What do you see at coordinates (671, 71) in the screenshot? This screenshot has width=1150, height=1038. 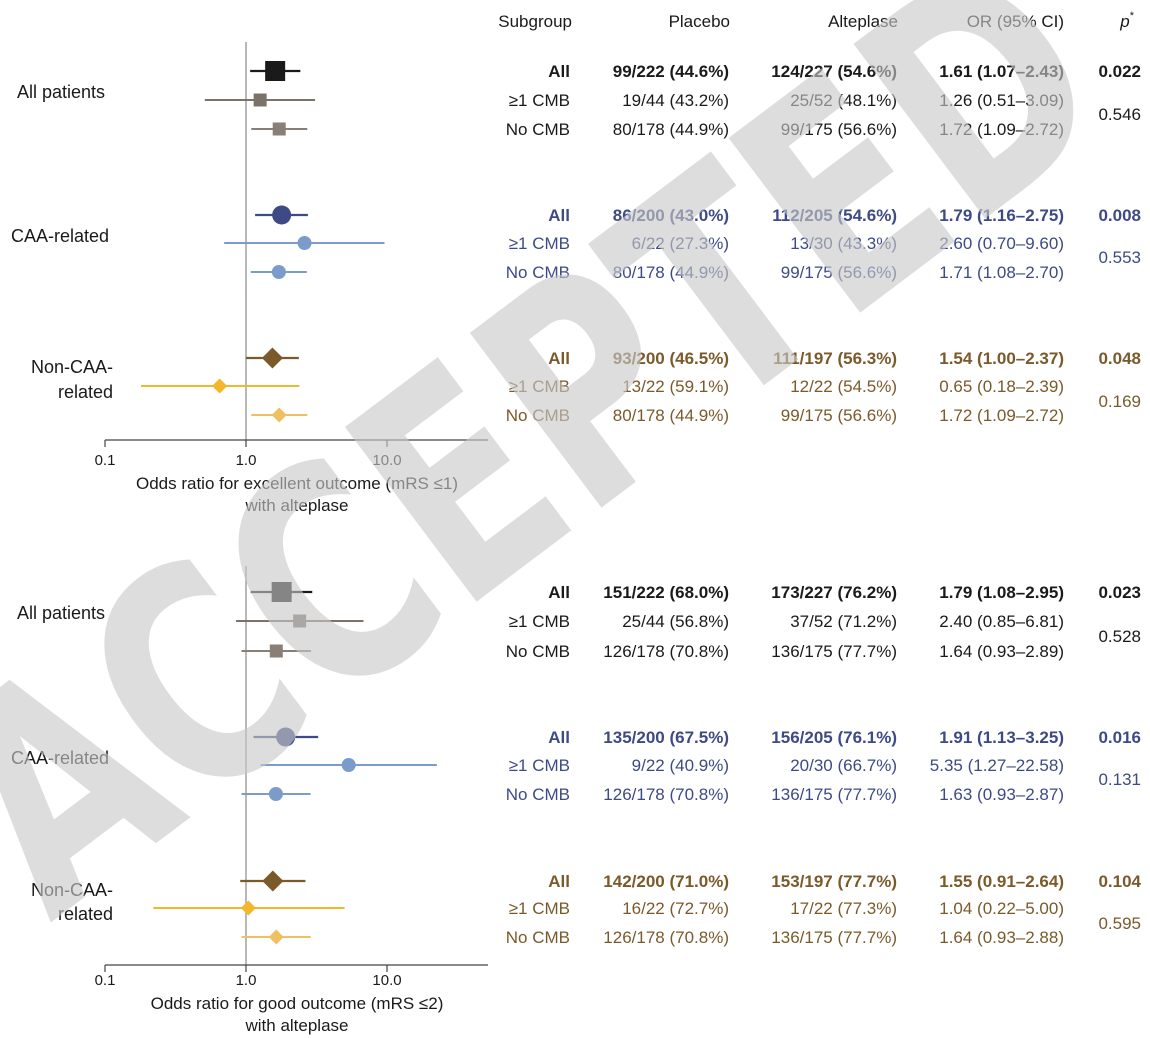 I see `row-placebo-value: 99/222 (44.6%)` at bounding box center [671, 71].